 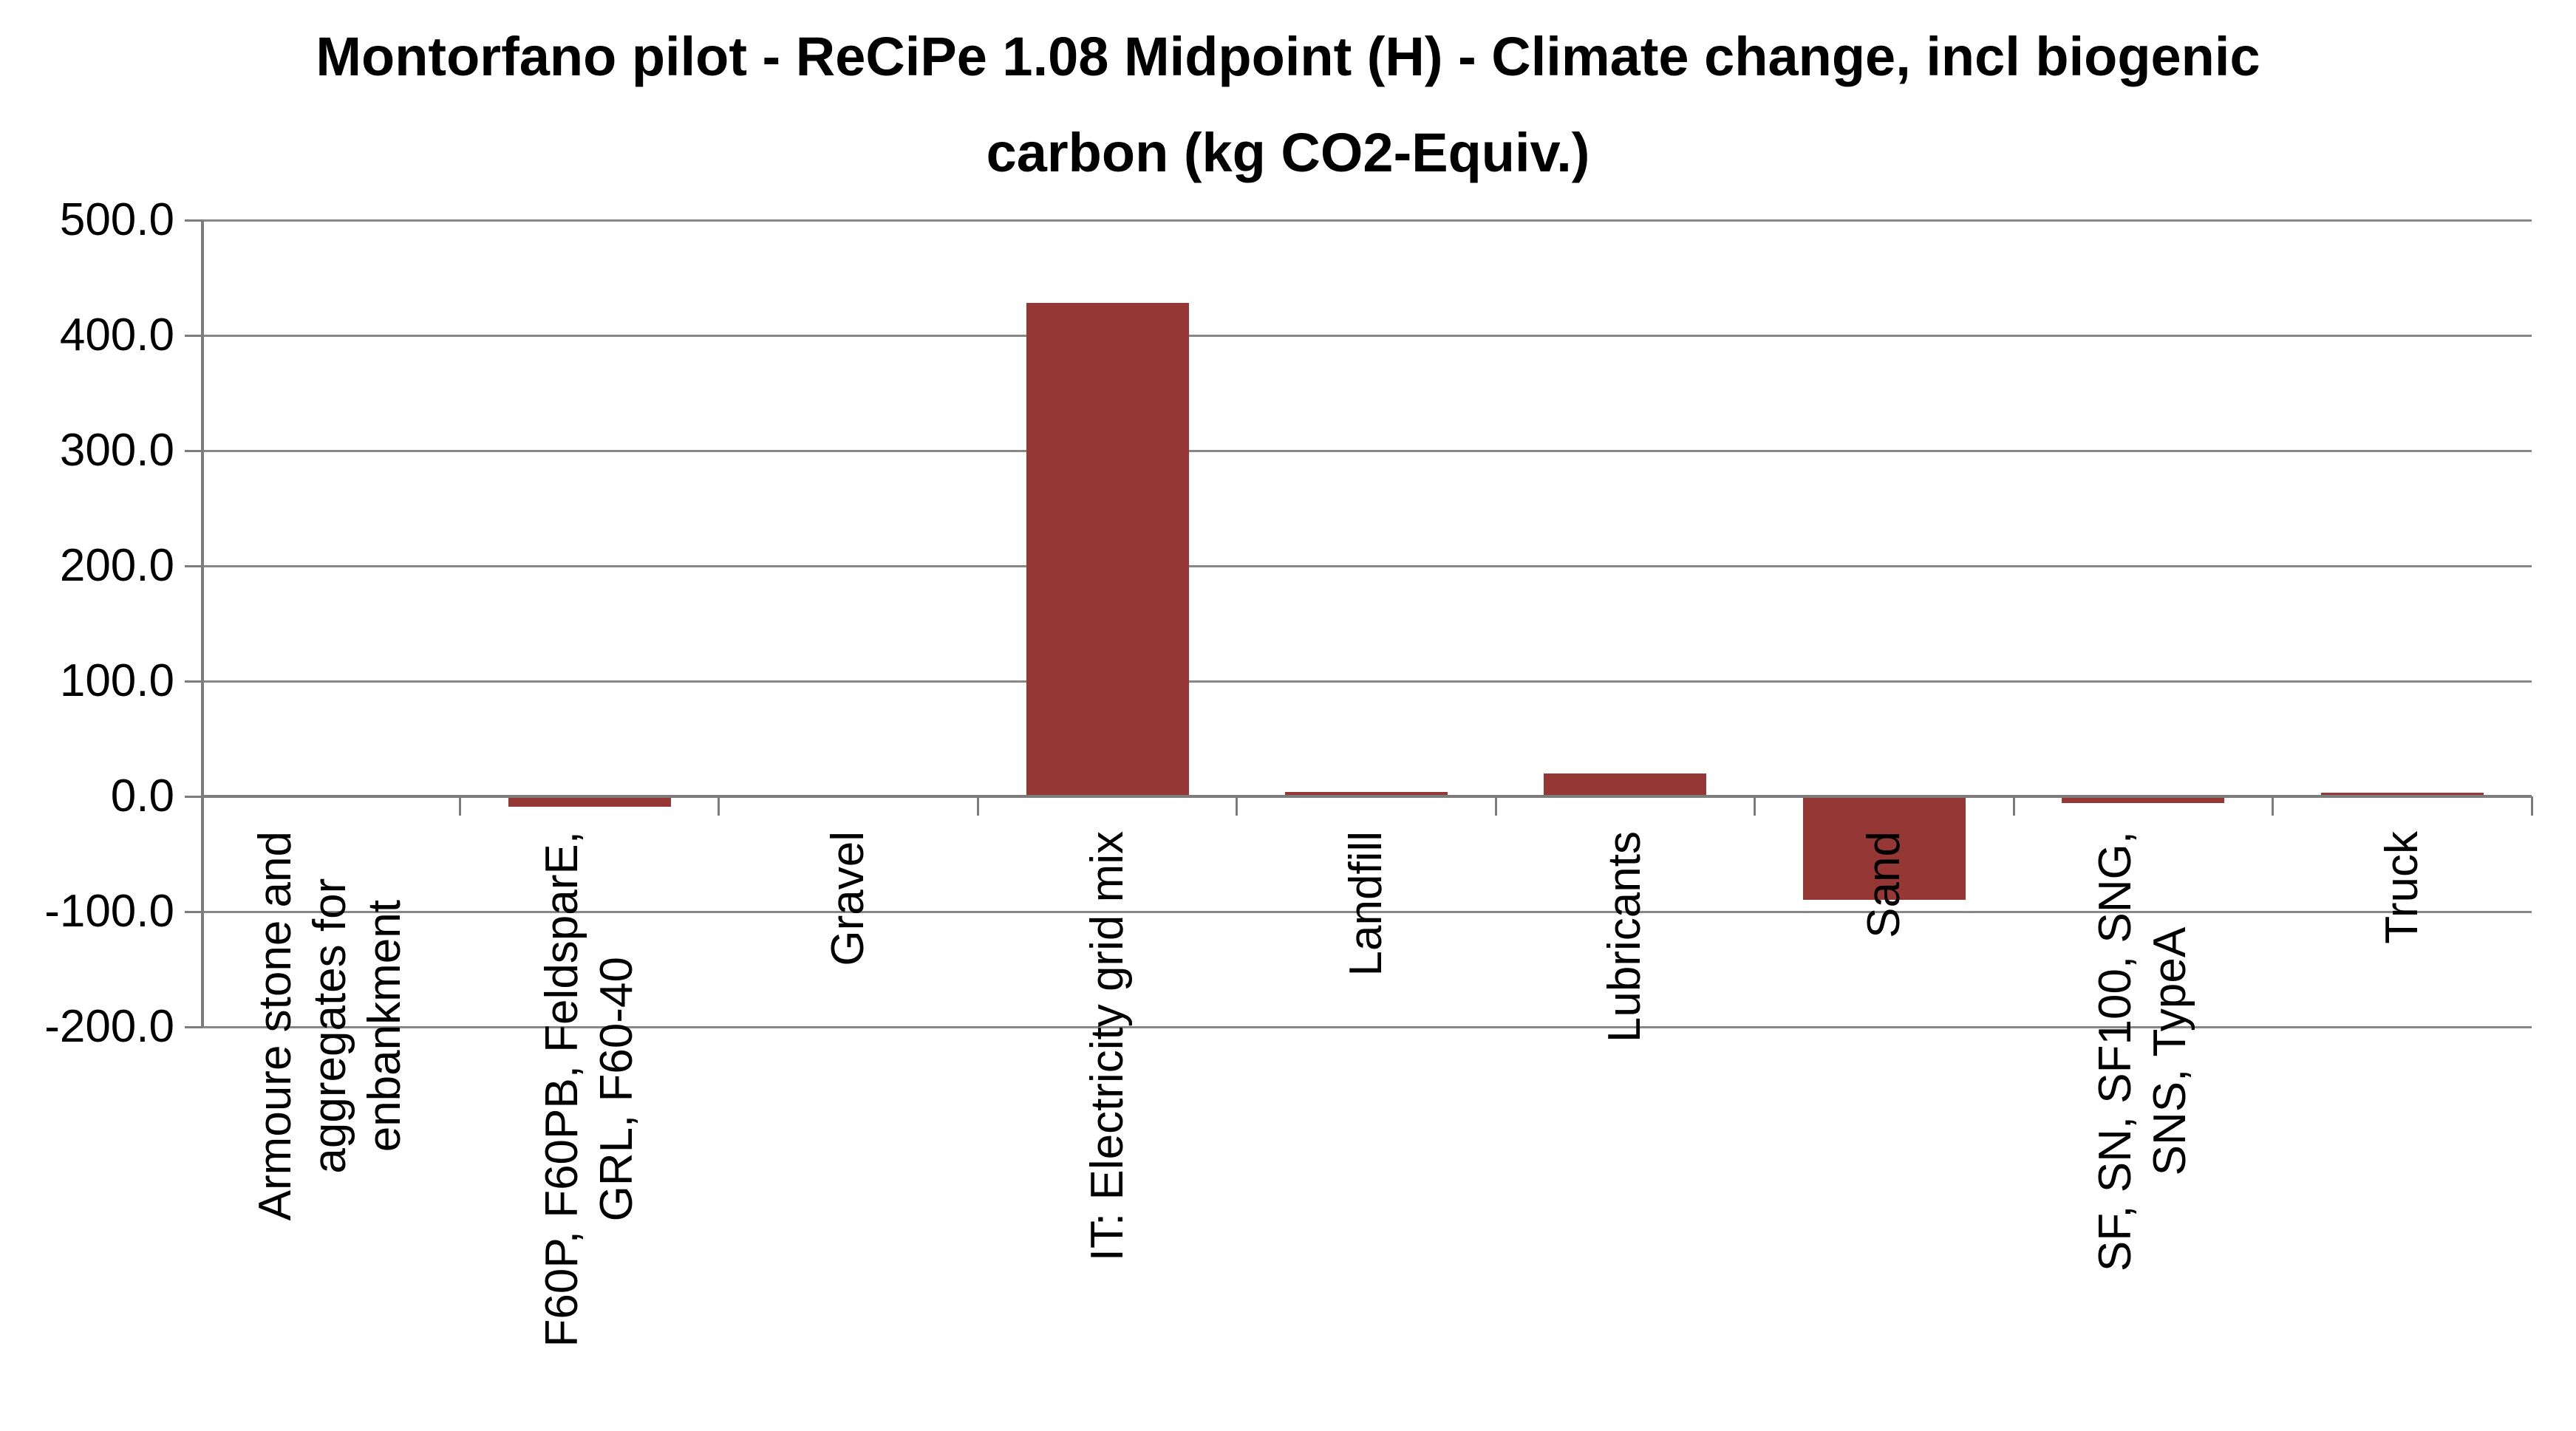 What do you see at coordinates (1288, 152) in the screenshot?
I see `chart-title-line-2: carbon (kg CO2-Equiv.)` at bounding box center [1288, 152].